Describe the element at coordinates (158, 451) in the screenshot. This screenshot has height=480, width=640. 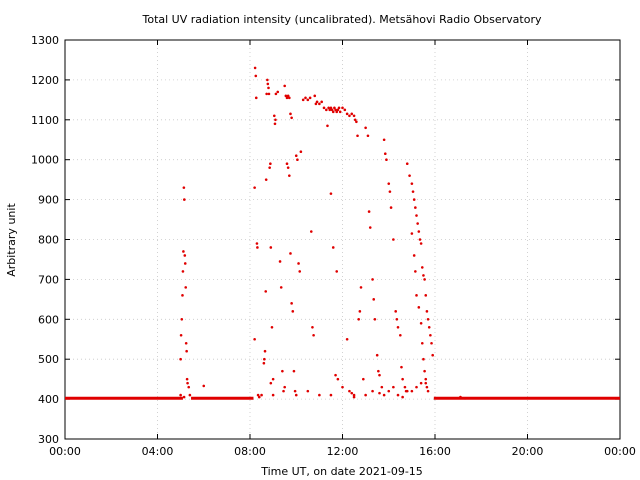
I see `x-tick-label: 04:00` at that location.